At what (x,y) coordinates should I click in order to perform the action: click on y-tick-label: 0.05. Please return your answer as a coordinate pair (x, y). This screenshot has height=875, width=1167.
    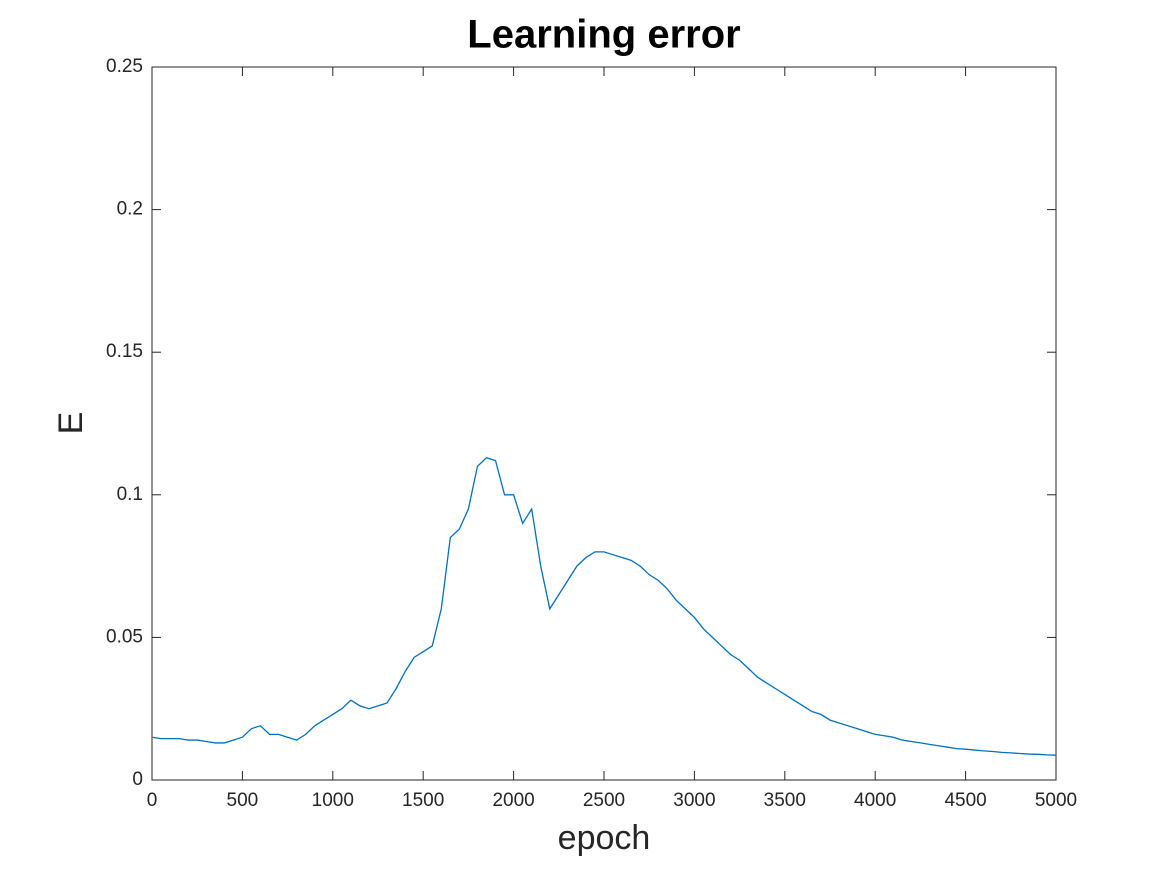
    Looking at the image, I should click on (124, 636).